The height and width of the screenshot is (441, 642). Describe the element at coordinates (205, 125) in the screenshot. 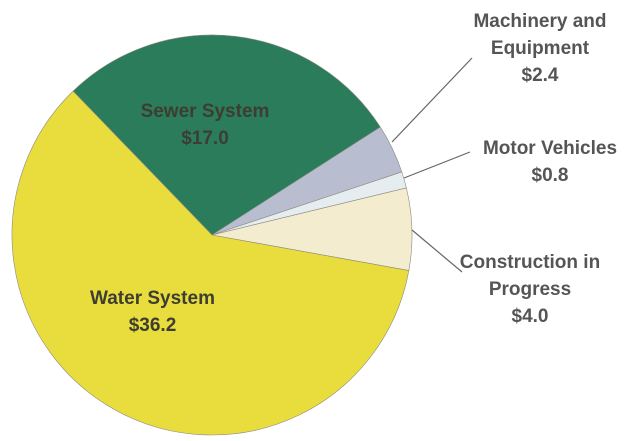

I see `slice-label: Sewer System $17.0` at that location.